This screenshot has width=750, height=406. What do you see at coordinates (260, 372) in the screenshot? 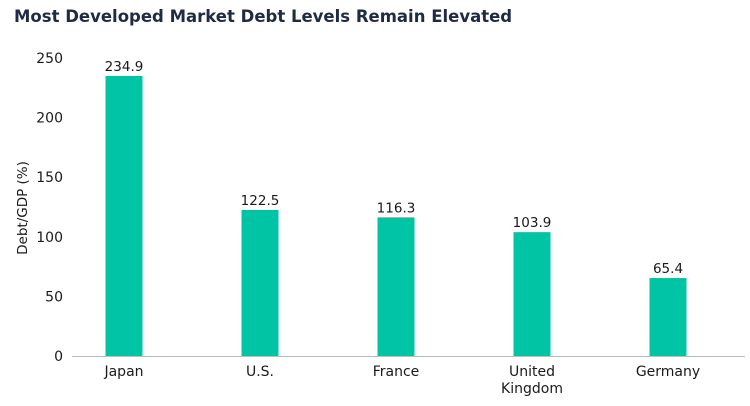
I see `x-category-label: U.S.` at bounding box center [260, 372].